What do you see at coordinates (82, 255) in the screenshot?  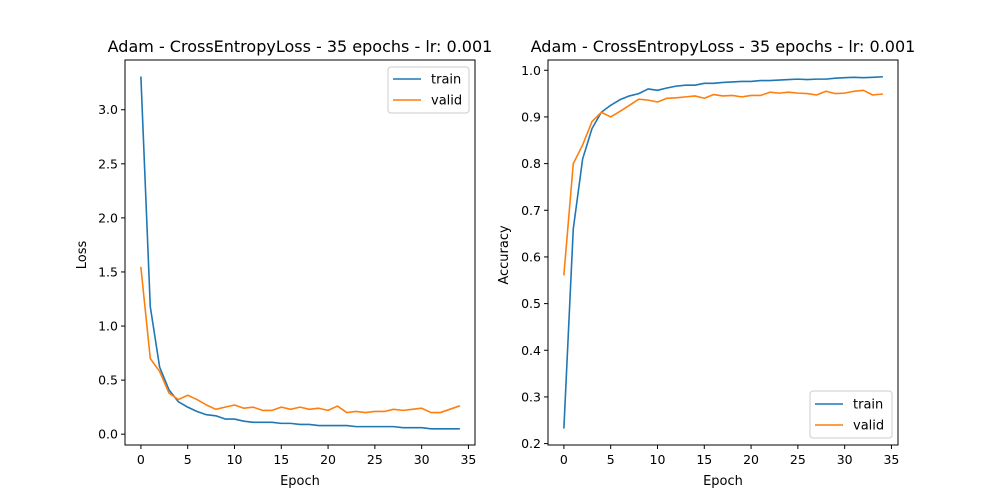 I see `loss-chart-ylabel: Loss` at bounding box center [82, 255].